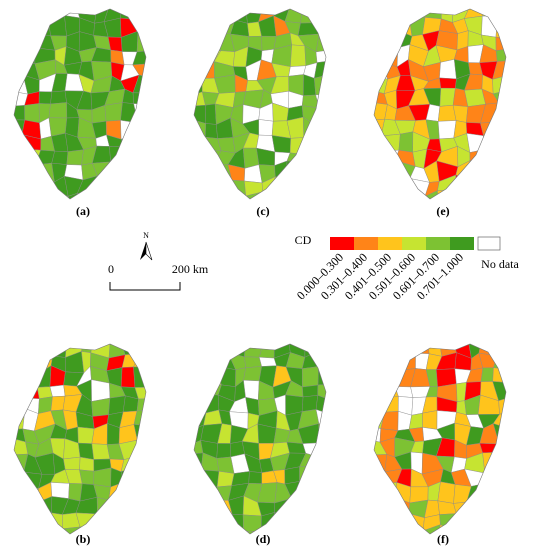  Describe the element at coordinates (80, 113) in the screenshot. I see `map-panel: (a)` at that location.